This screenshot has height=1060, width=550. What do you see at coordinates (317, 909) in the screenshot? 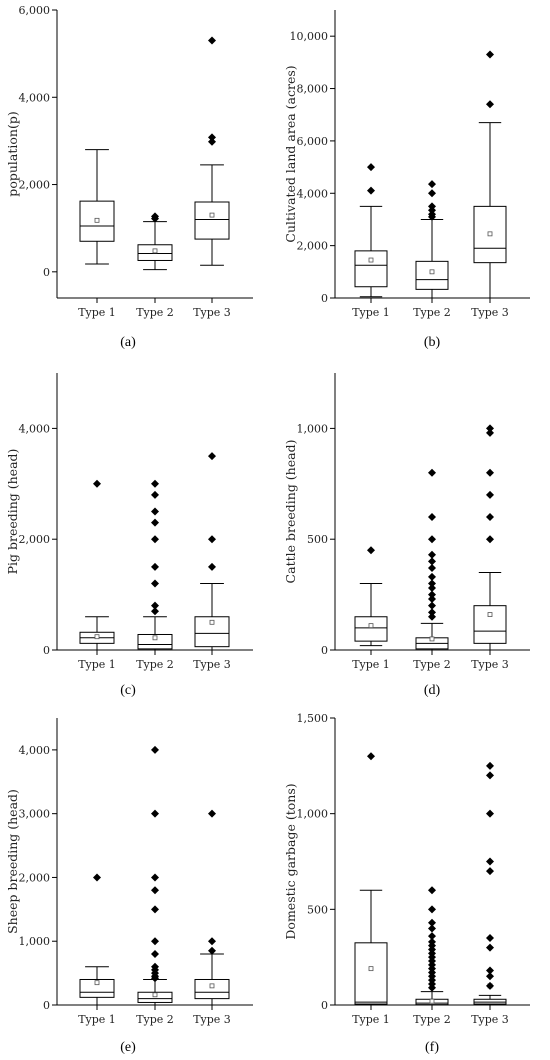
I see `y-tick-label: 500` at bounding box center [317, 909].